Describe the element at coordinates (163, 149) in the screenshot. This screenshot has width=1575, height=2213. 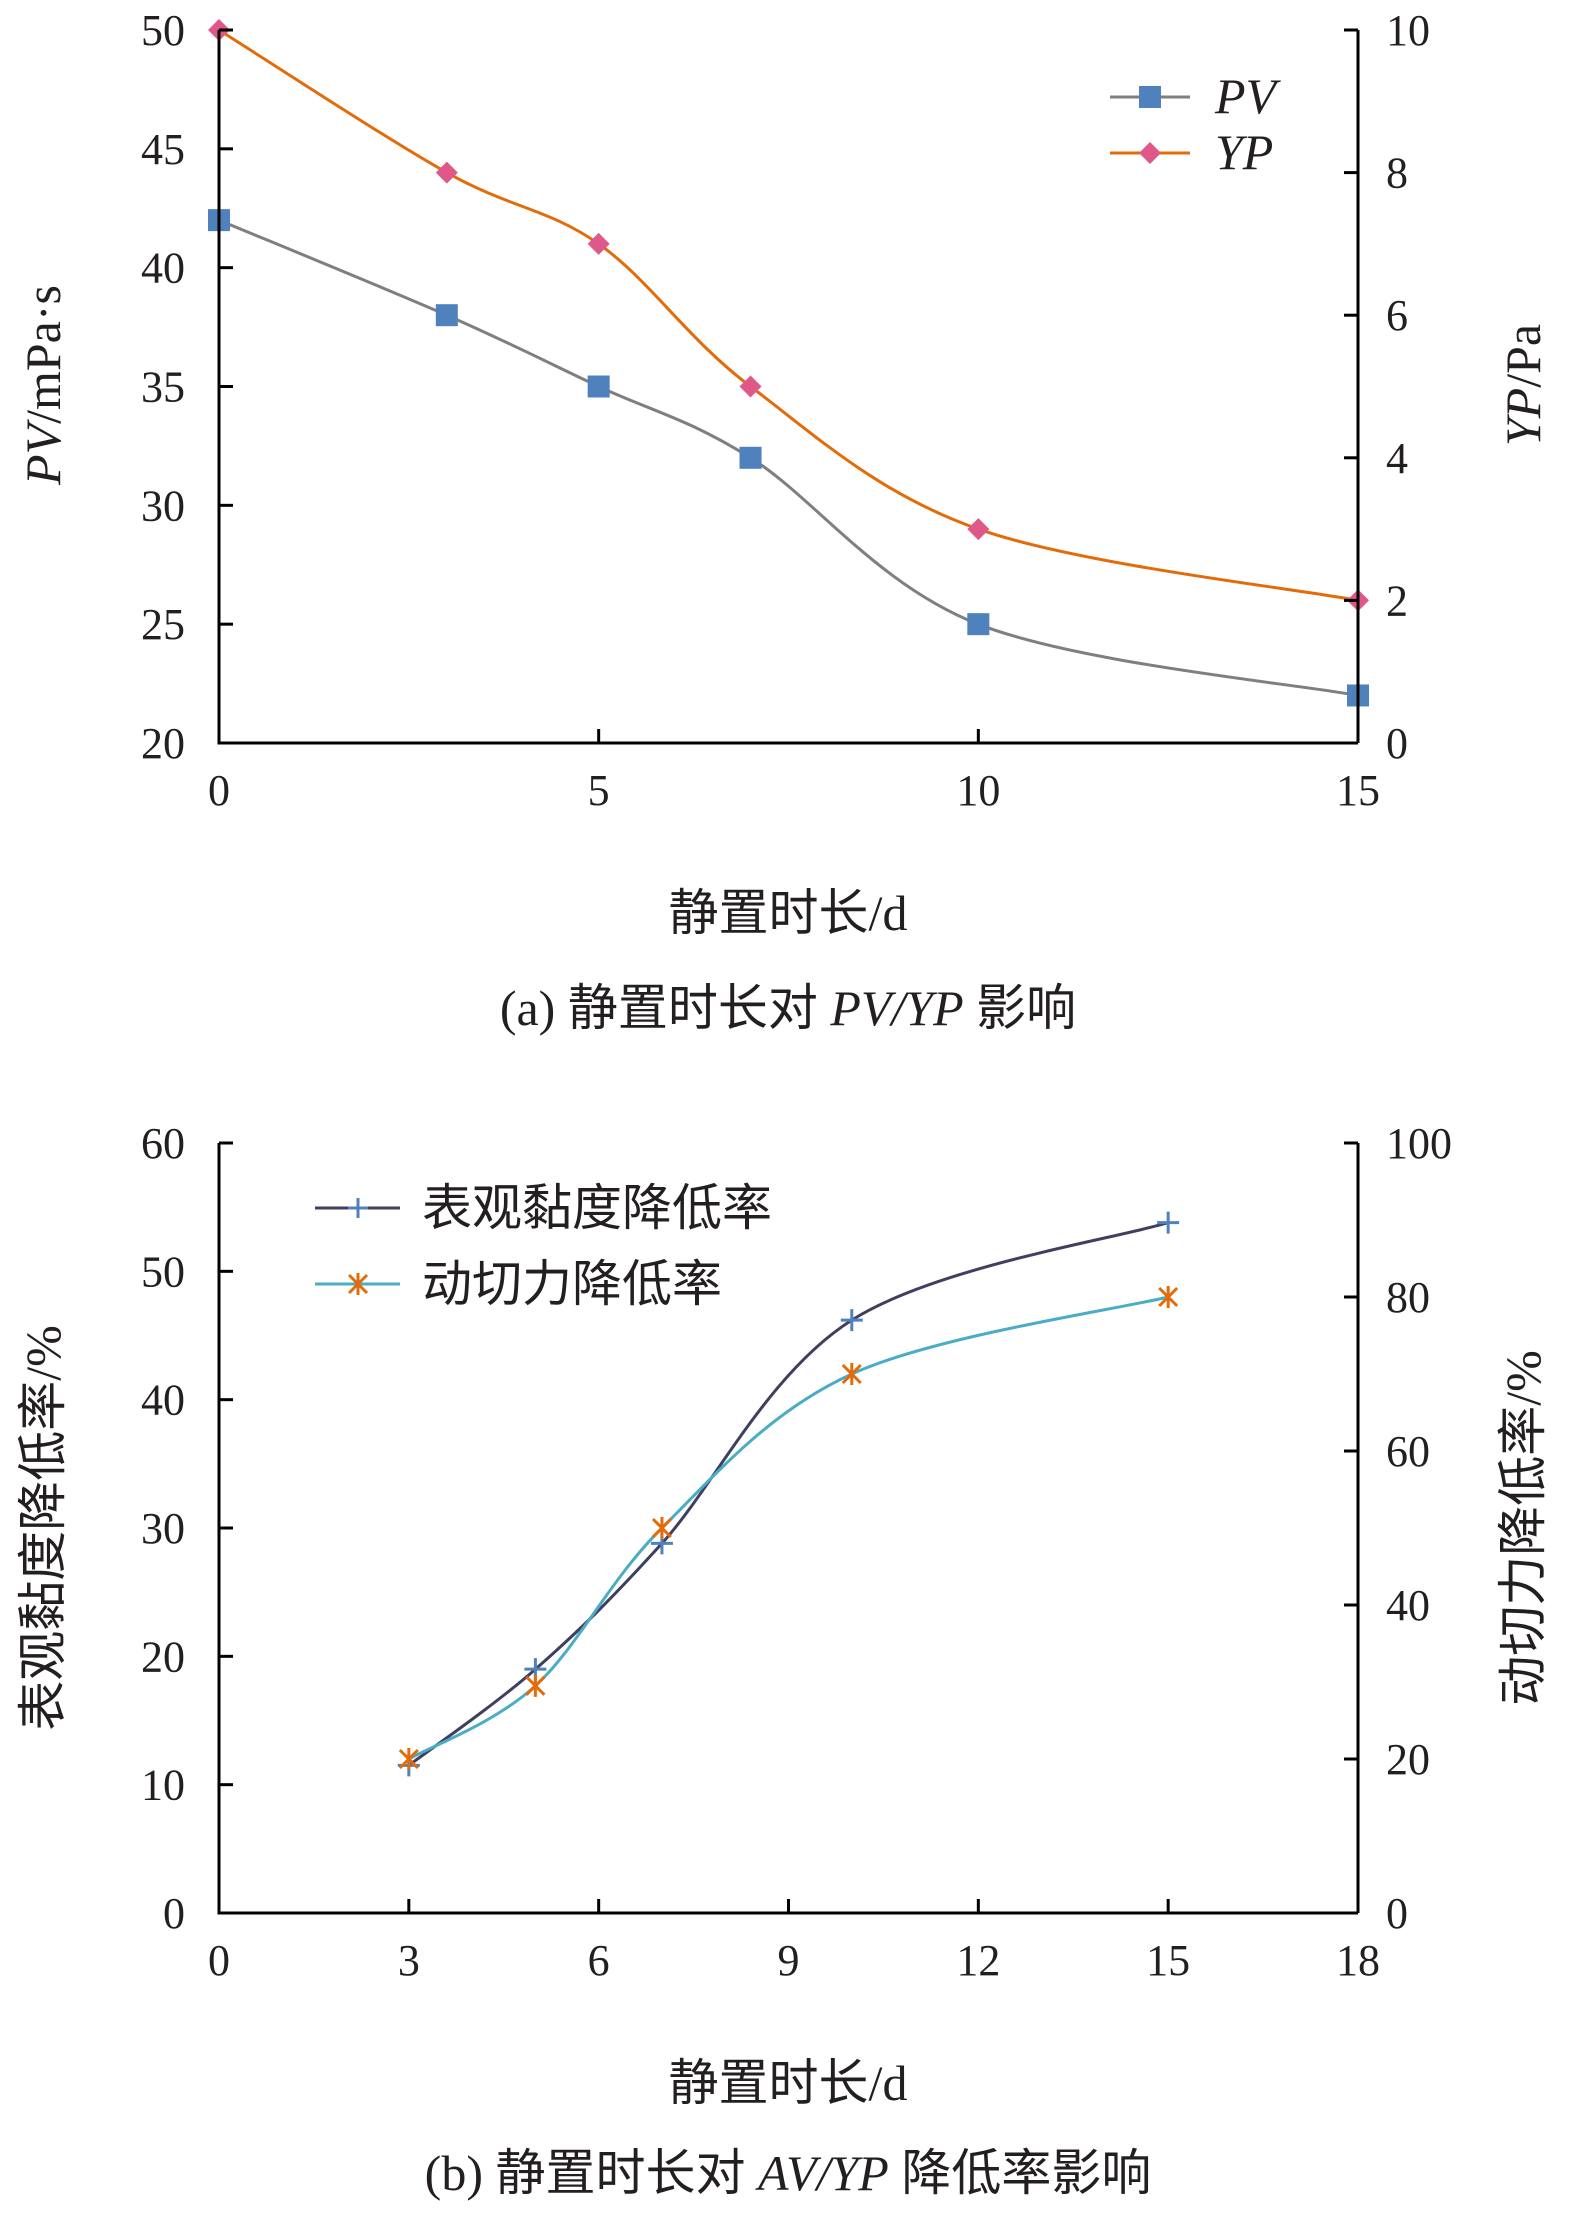
I see `chart-a-y-tick-label: 45` at that location.